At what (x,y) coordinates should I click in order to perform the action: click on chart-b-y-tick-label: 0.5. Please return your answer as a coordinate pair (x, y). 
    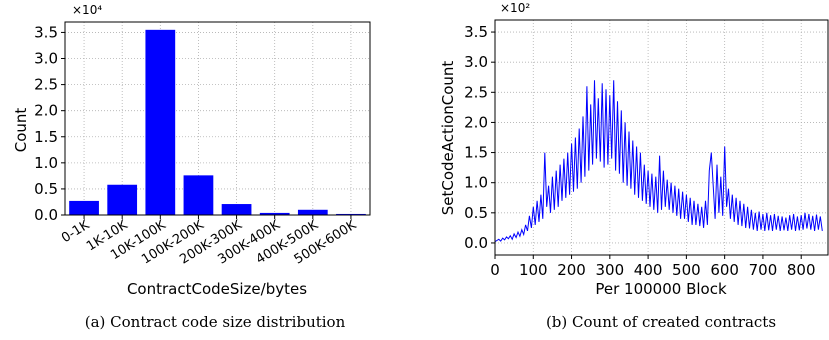
    Looking at the image, I should click on (476, 213).